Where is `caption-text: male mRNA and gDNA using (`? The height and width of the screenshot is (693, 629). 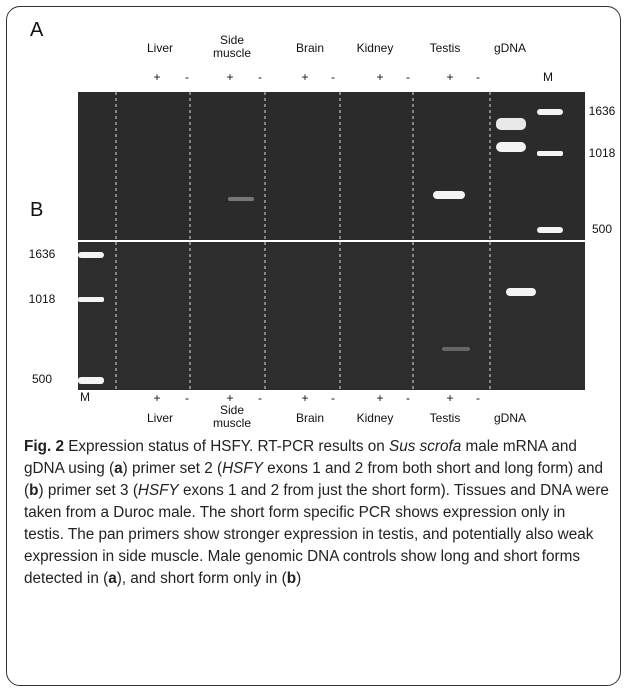
caption-text: male mRNA and gDNA using ( is located at coordinates (300, 457).